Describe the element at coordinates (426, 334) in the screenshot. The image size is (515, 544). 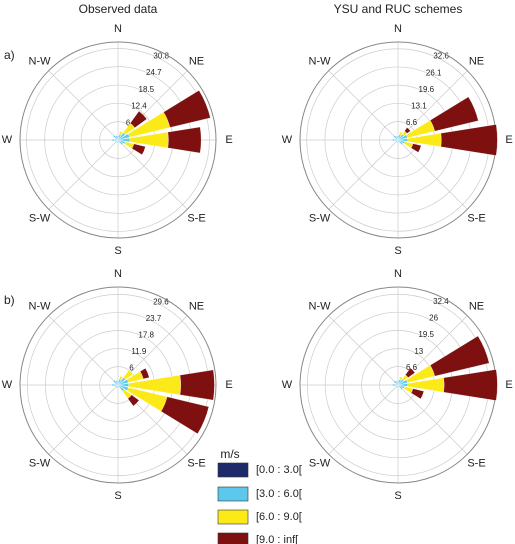
I see `r-tick-label: 19.5` at that location.